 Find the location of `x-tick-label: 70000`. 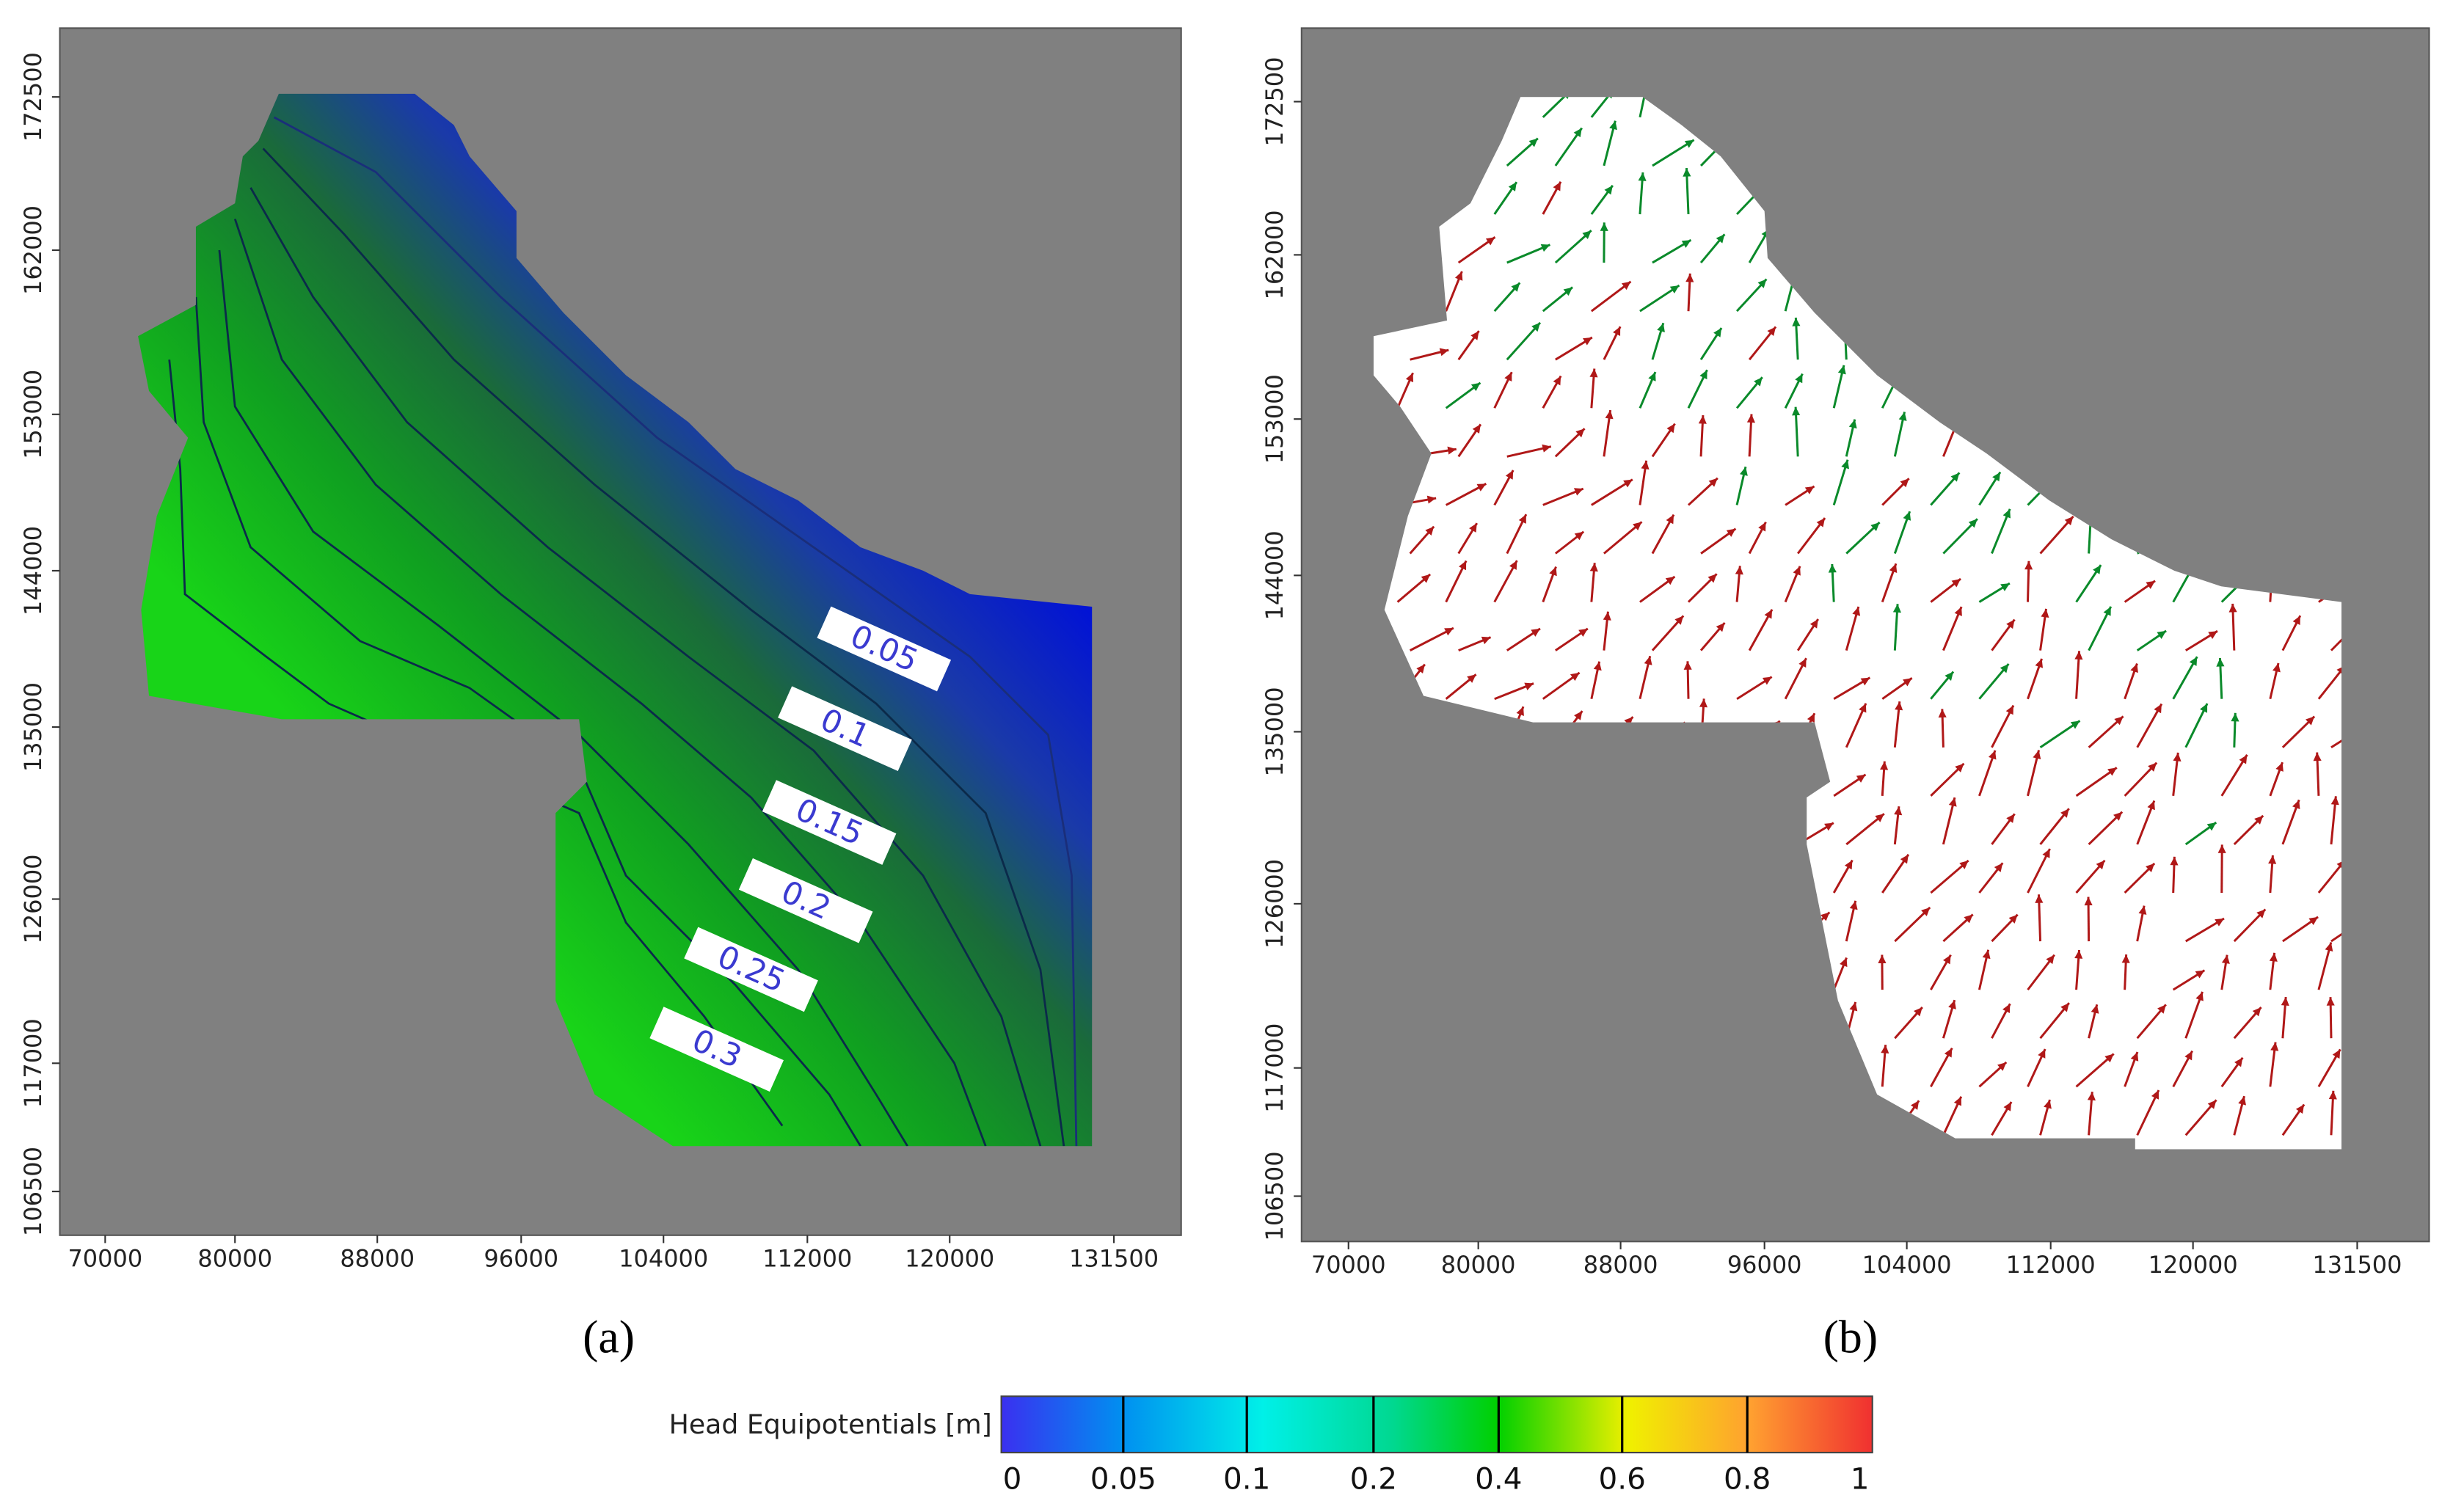

x-tick-label: 70000 is located at coordinates (1348, 1265).